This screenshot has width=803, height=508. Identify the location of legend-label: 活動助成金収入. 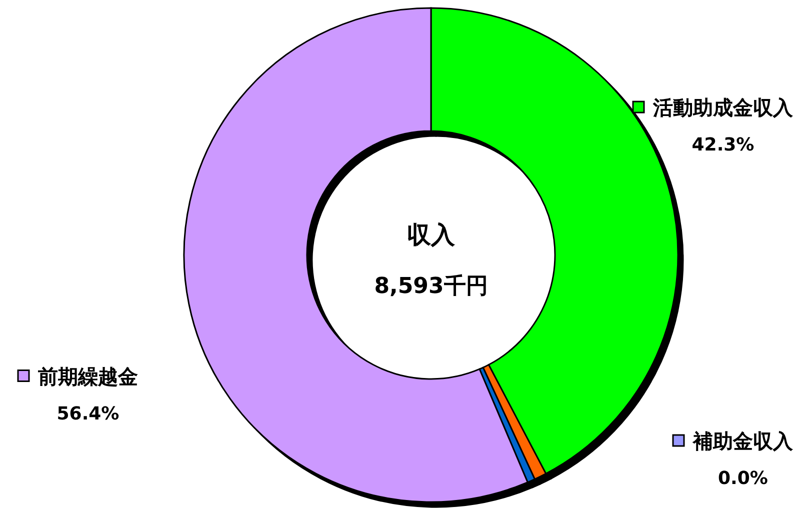
(723, 108).